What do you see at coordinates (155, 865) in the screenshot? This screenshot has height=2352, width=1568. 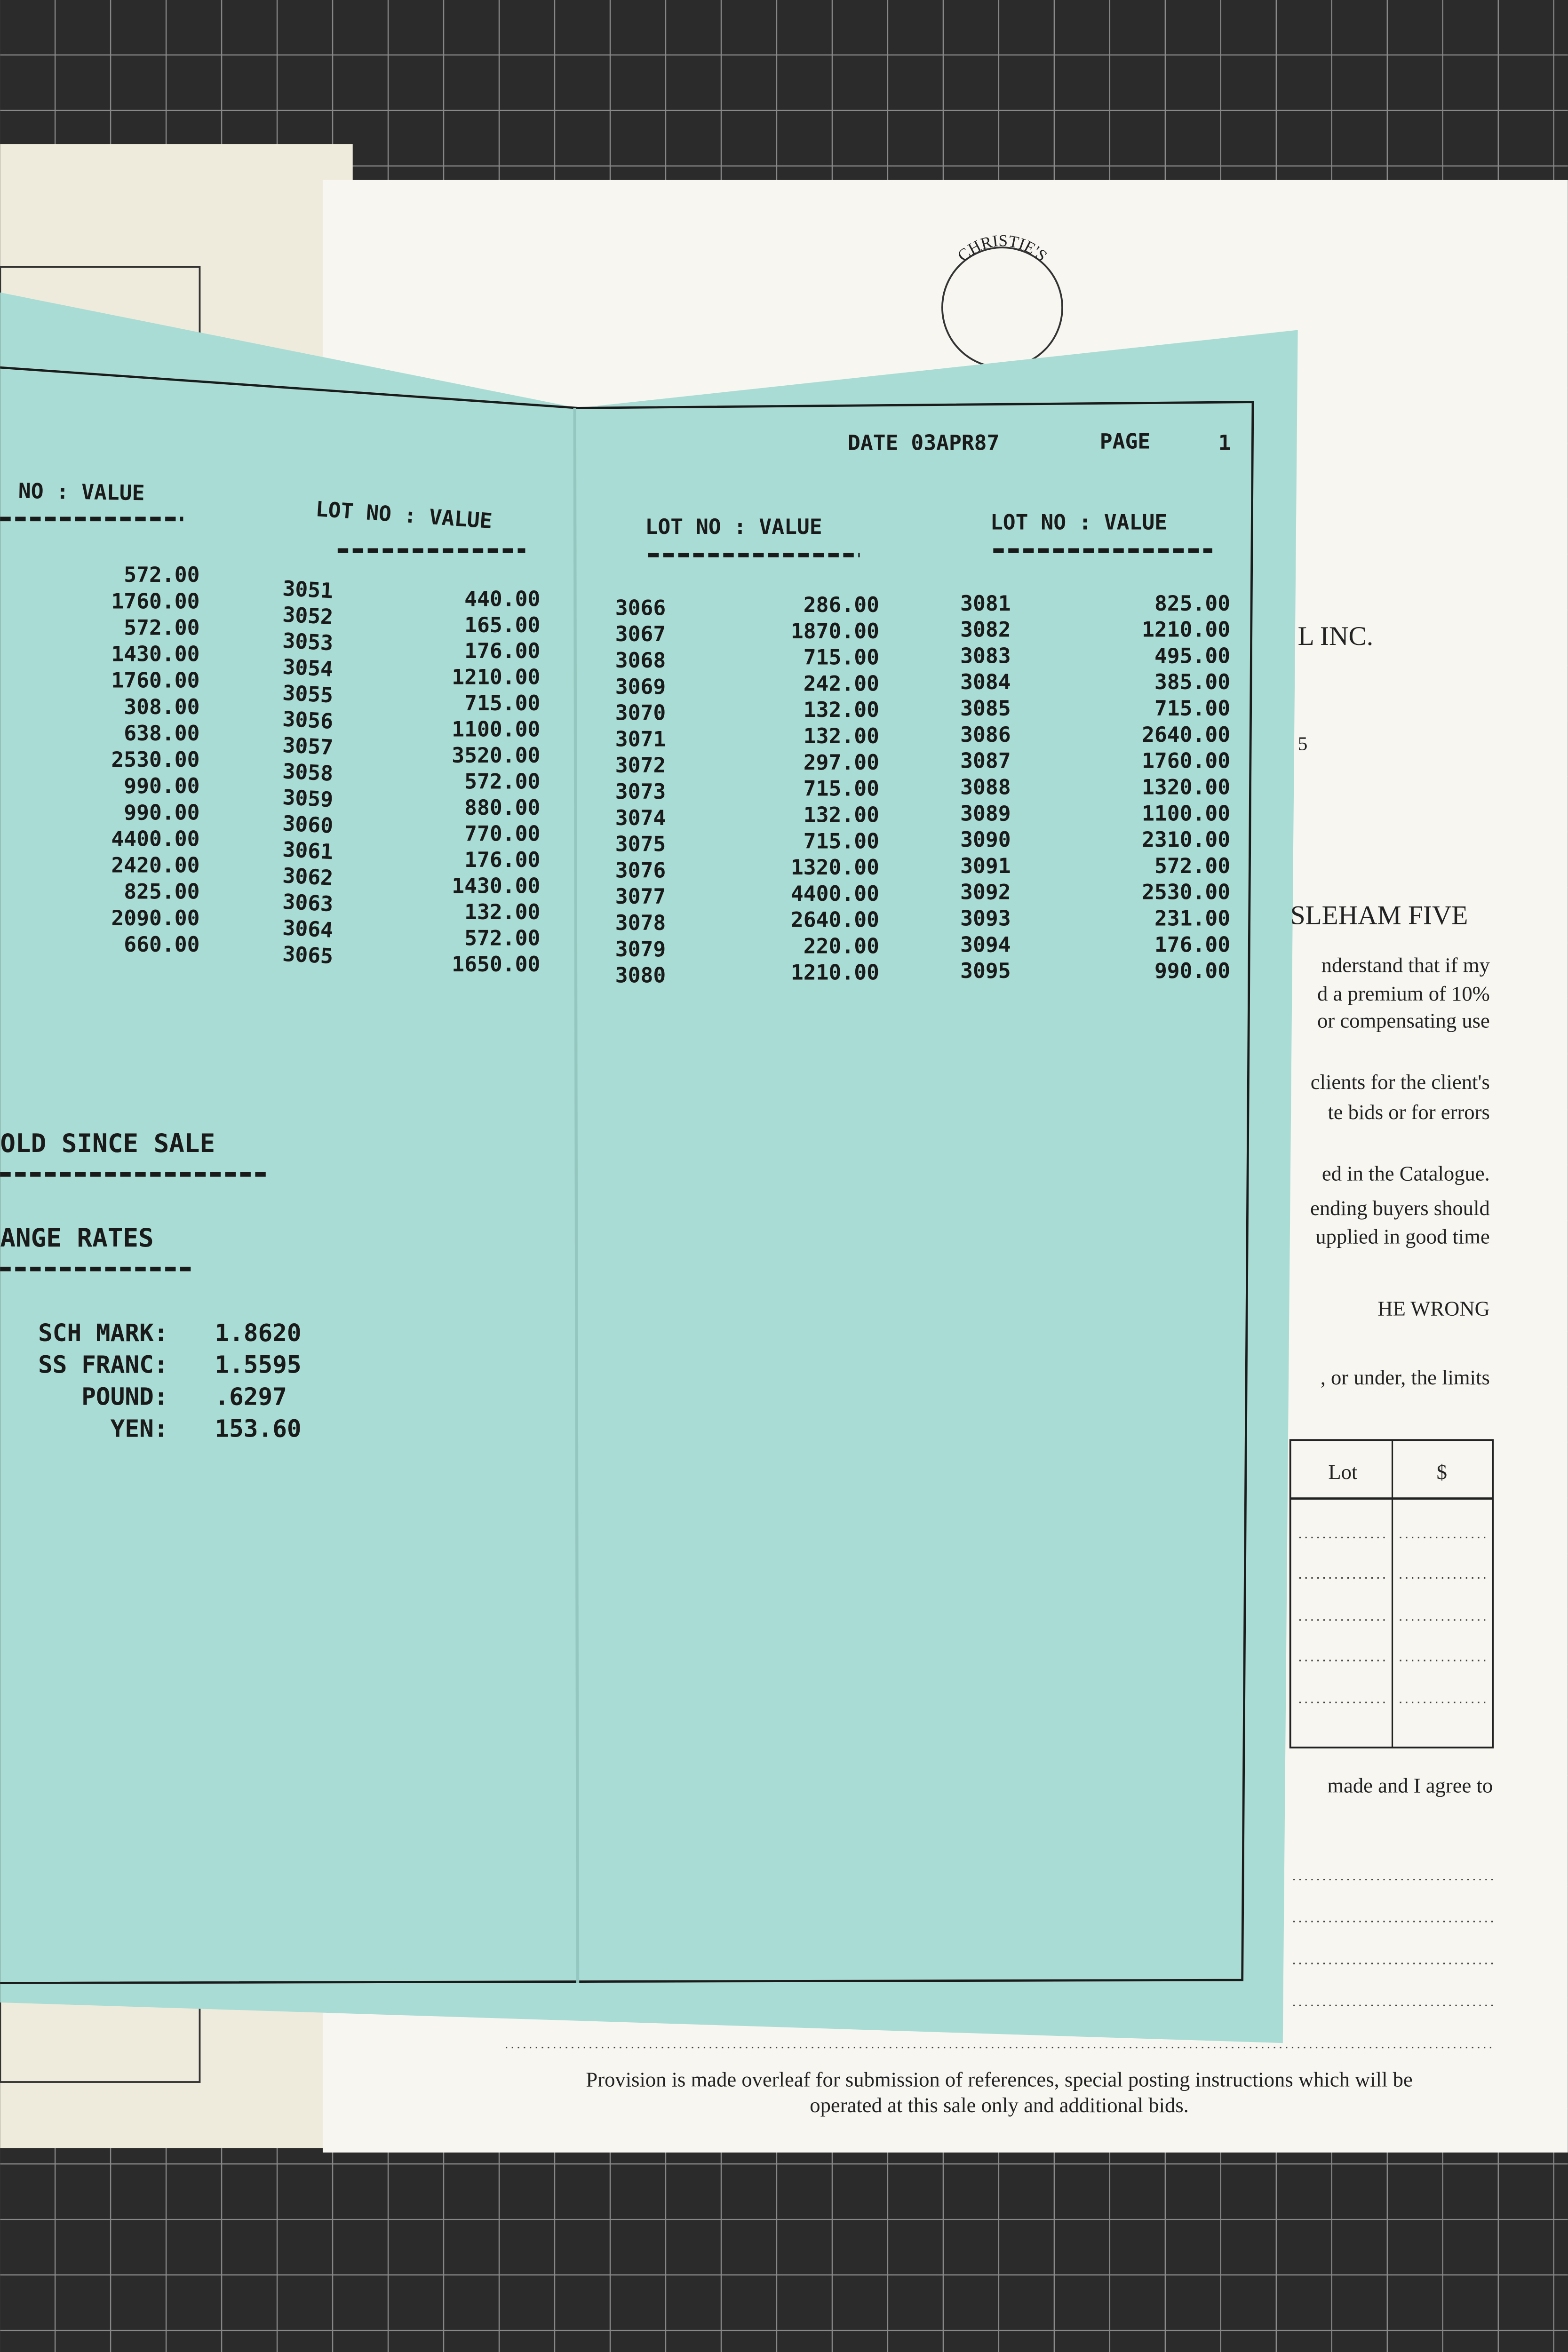 I see `lot-value: 2420.00` at bounding box center [155, 865].